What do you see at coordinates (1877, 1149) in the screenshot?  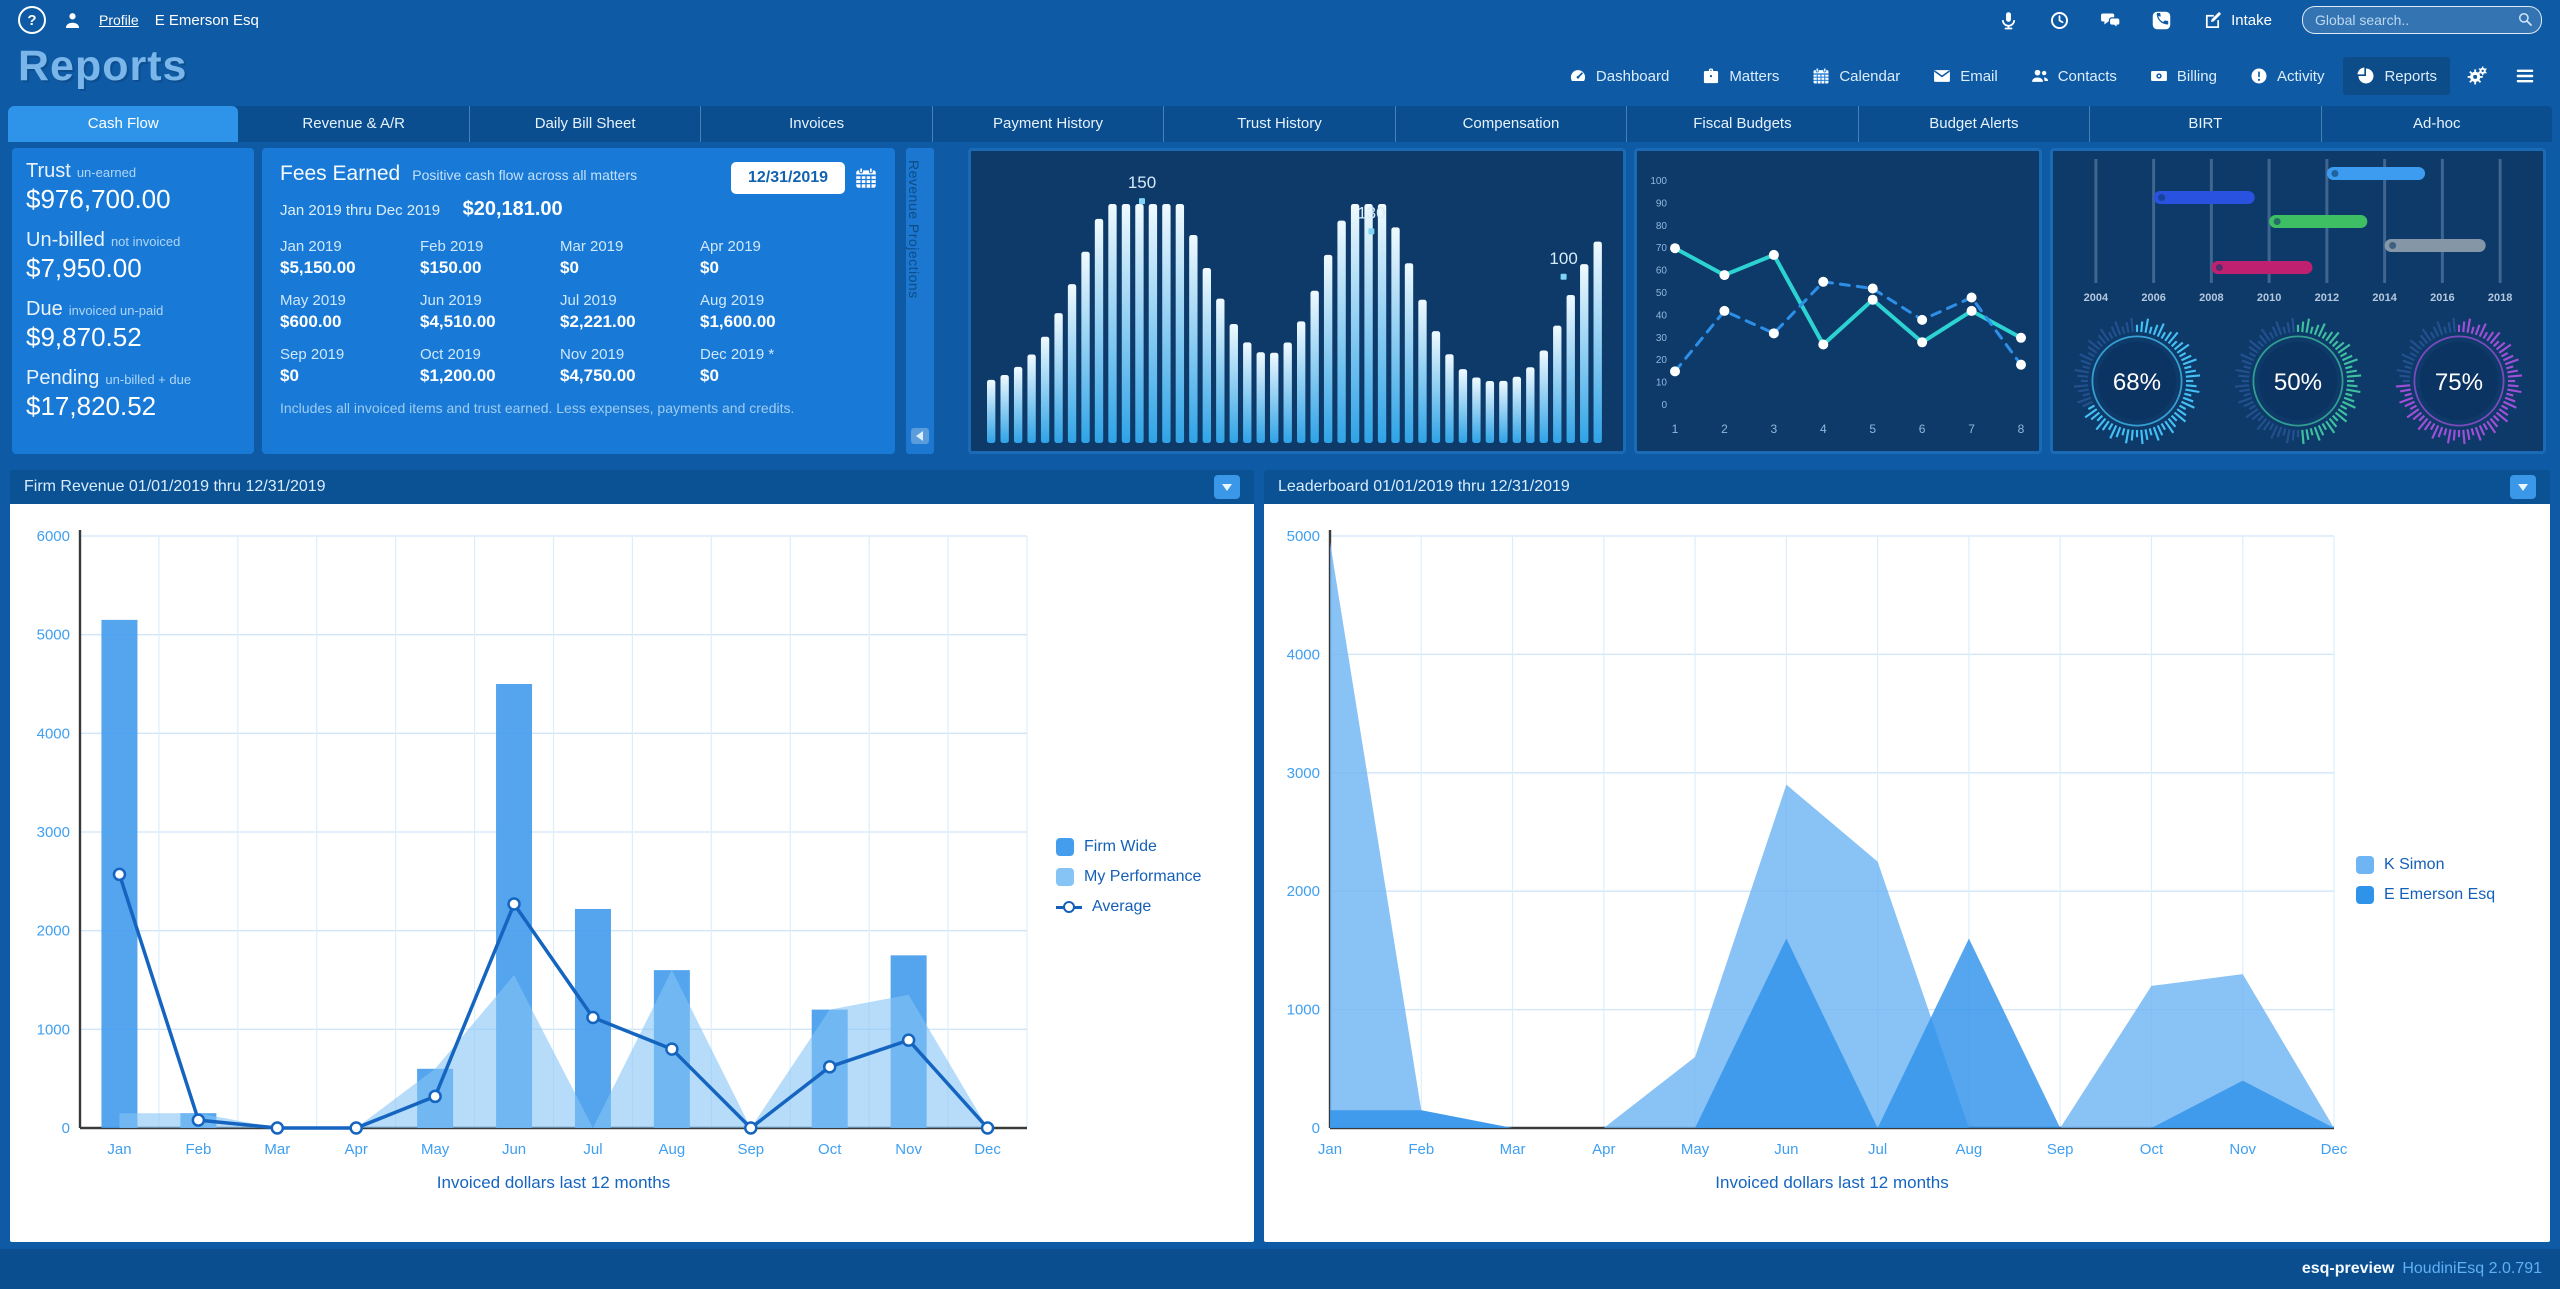 I see `svg-text: Jul` at bounding box center [1877, 1149].